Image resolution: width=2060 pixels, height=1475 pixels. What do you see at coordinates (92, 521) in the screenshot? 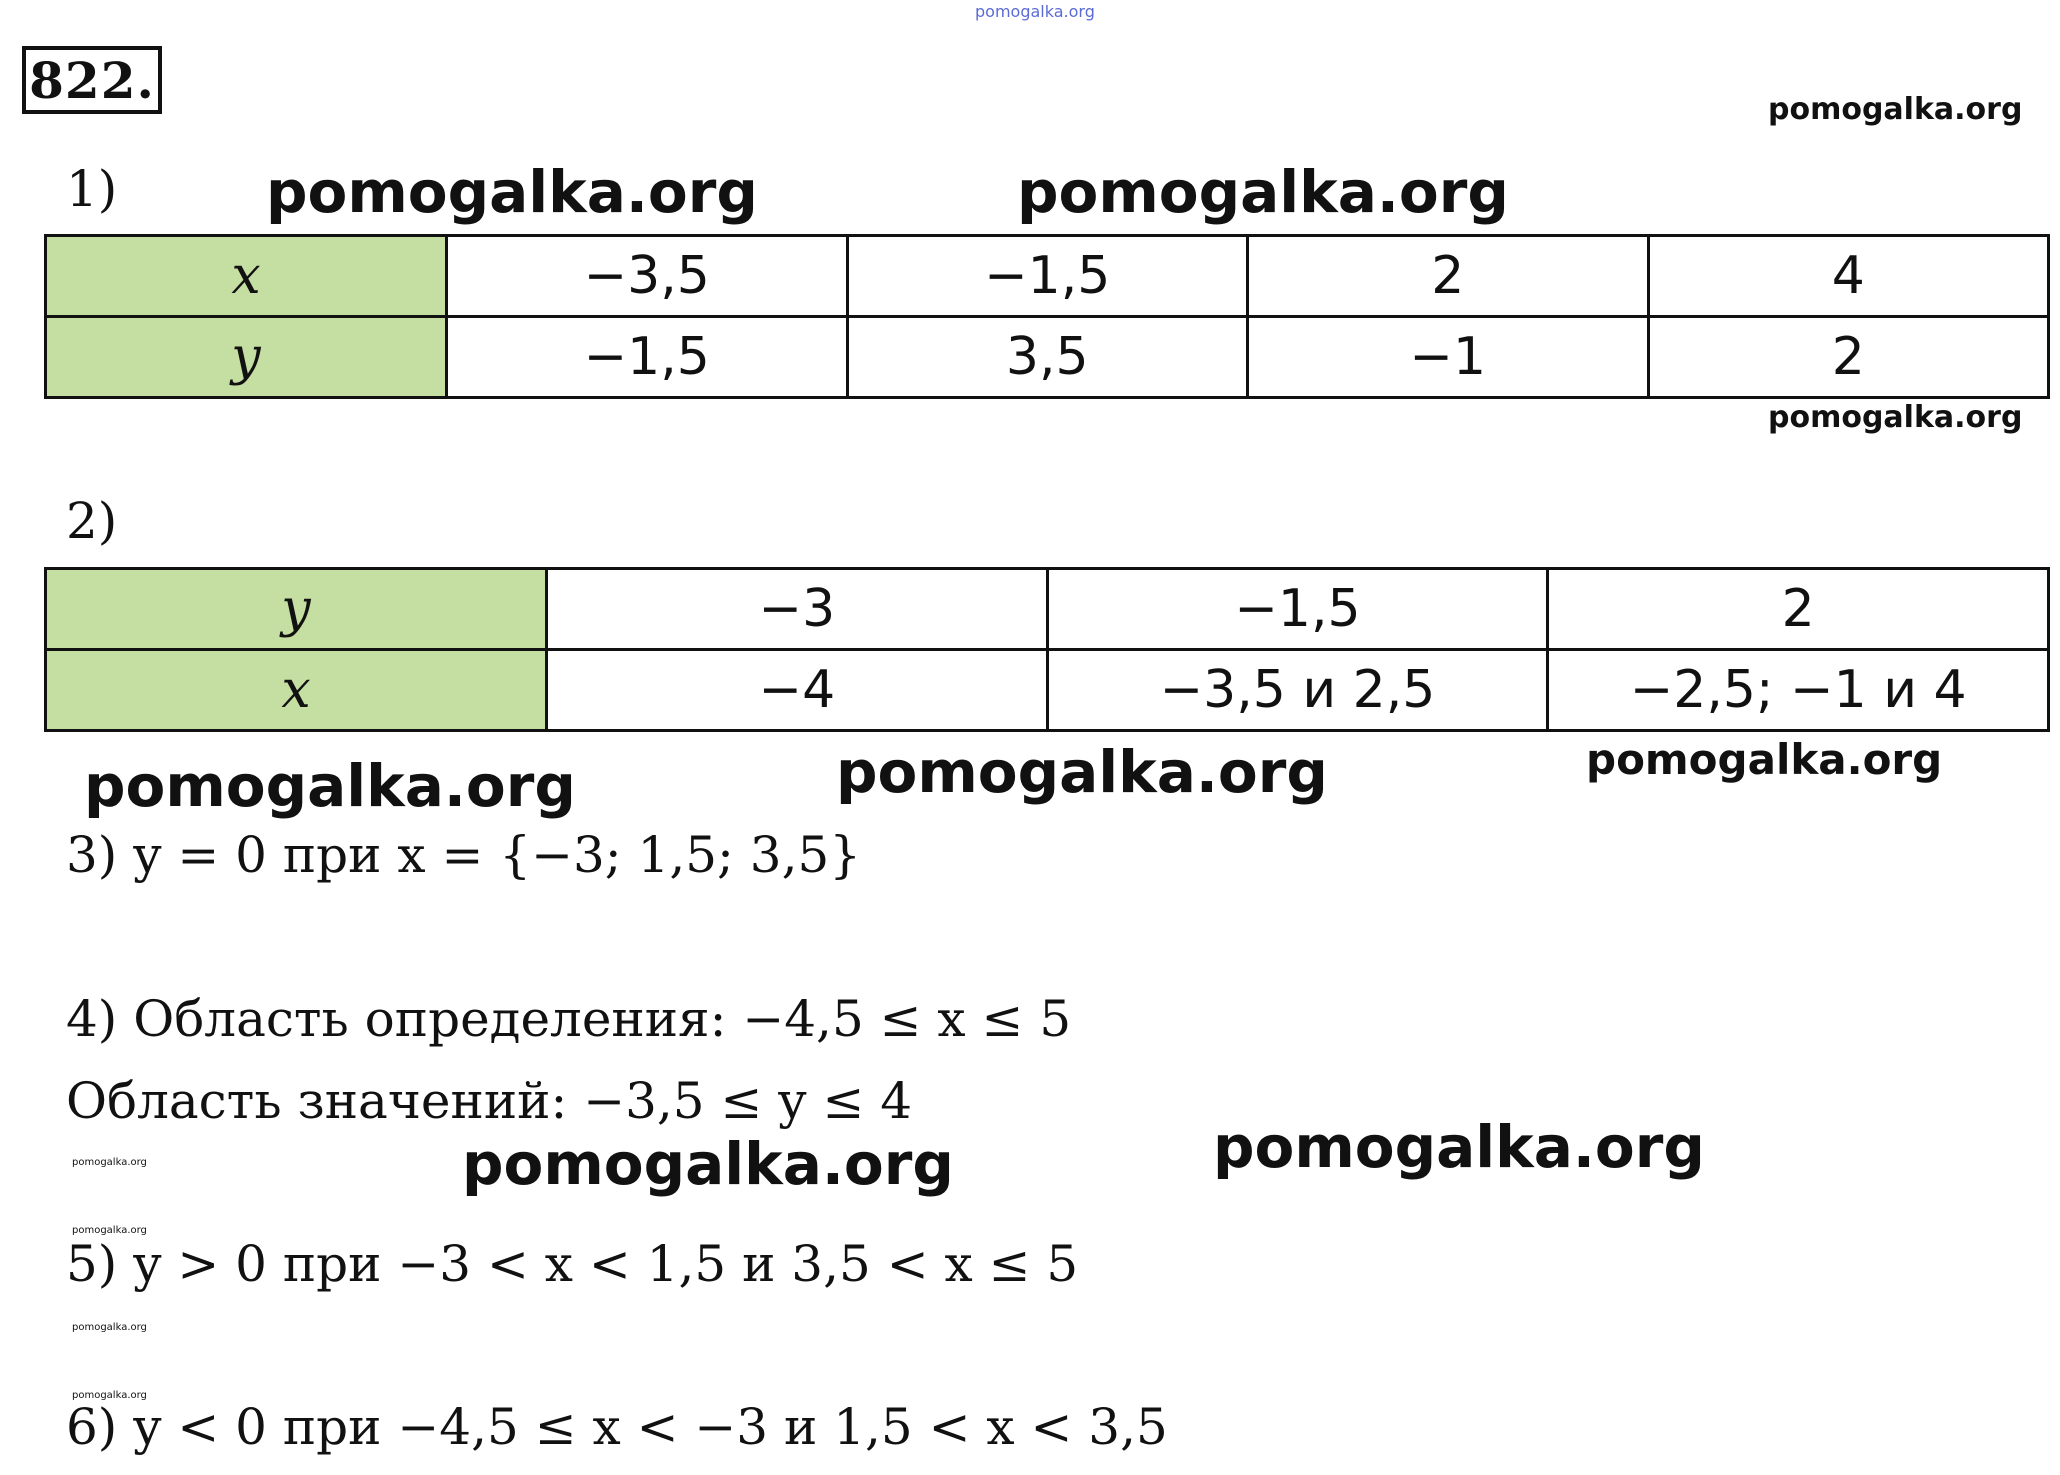
I see `part2-label: 2)` at bounding box center [92, 521].